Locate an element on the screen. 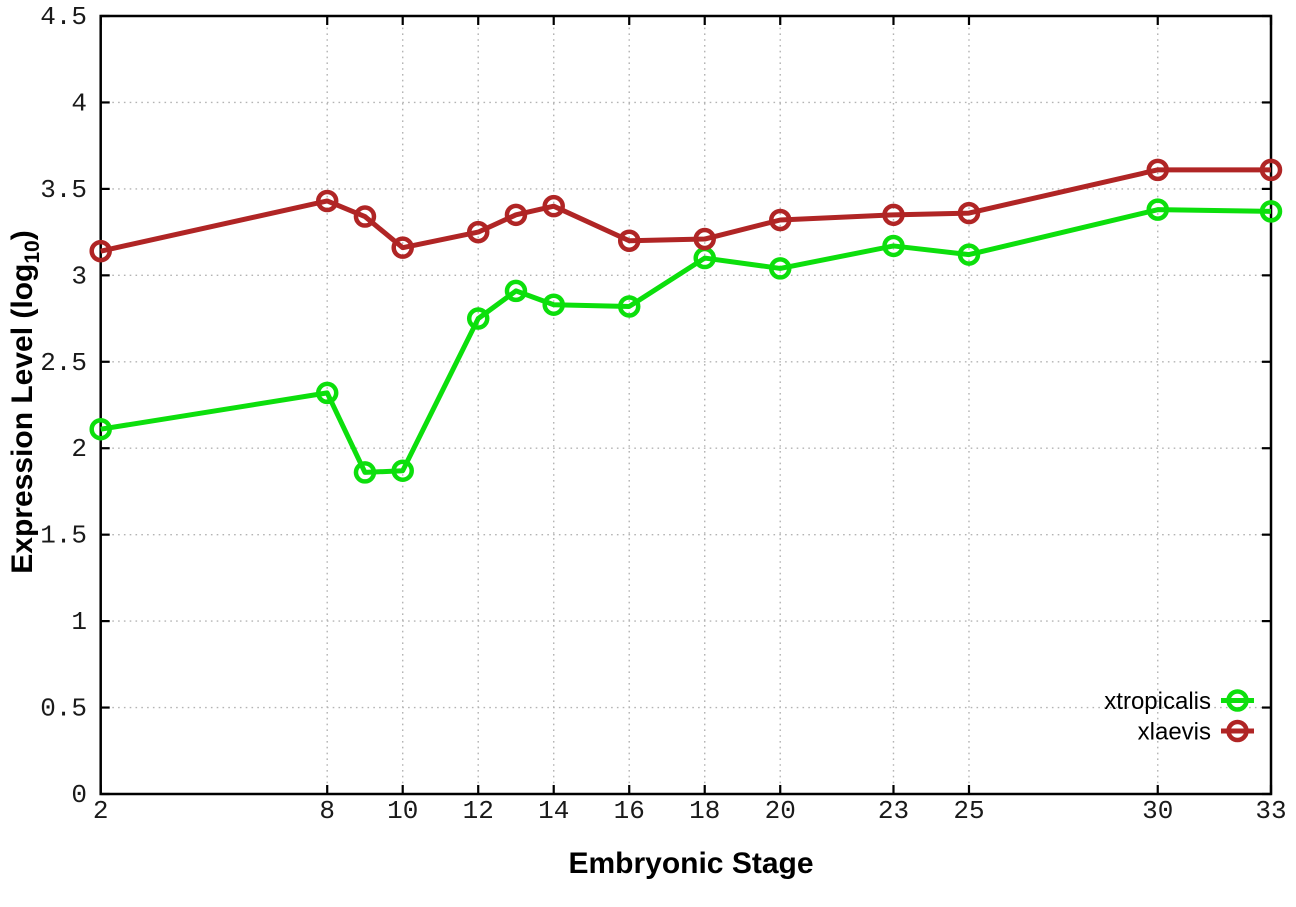 This screenshot has height=907, width=1296. legend-sample-marker-xtropicalis is located at coordinates (1237, 700).